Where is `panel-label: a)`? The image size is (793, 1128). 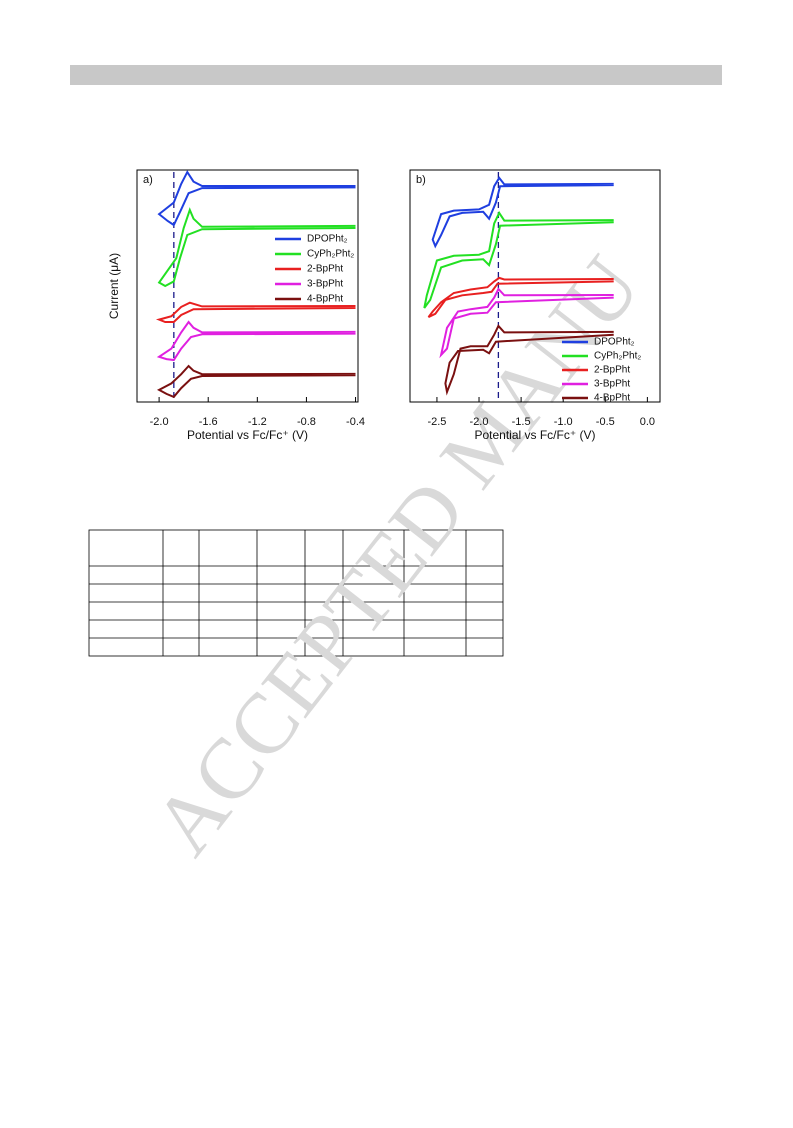 panel-label: a) is located at coordinates (148, 180).